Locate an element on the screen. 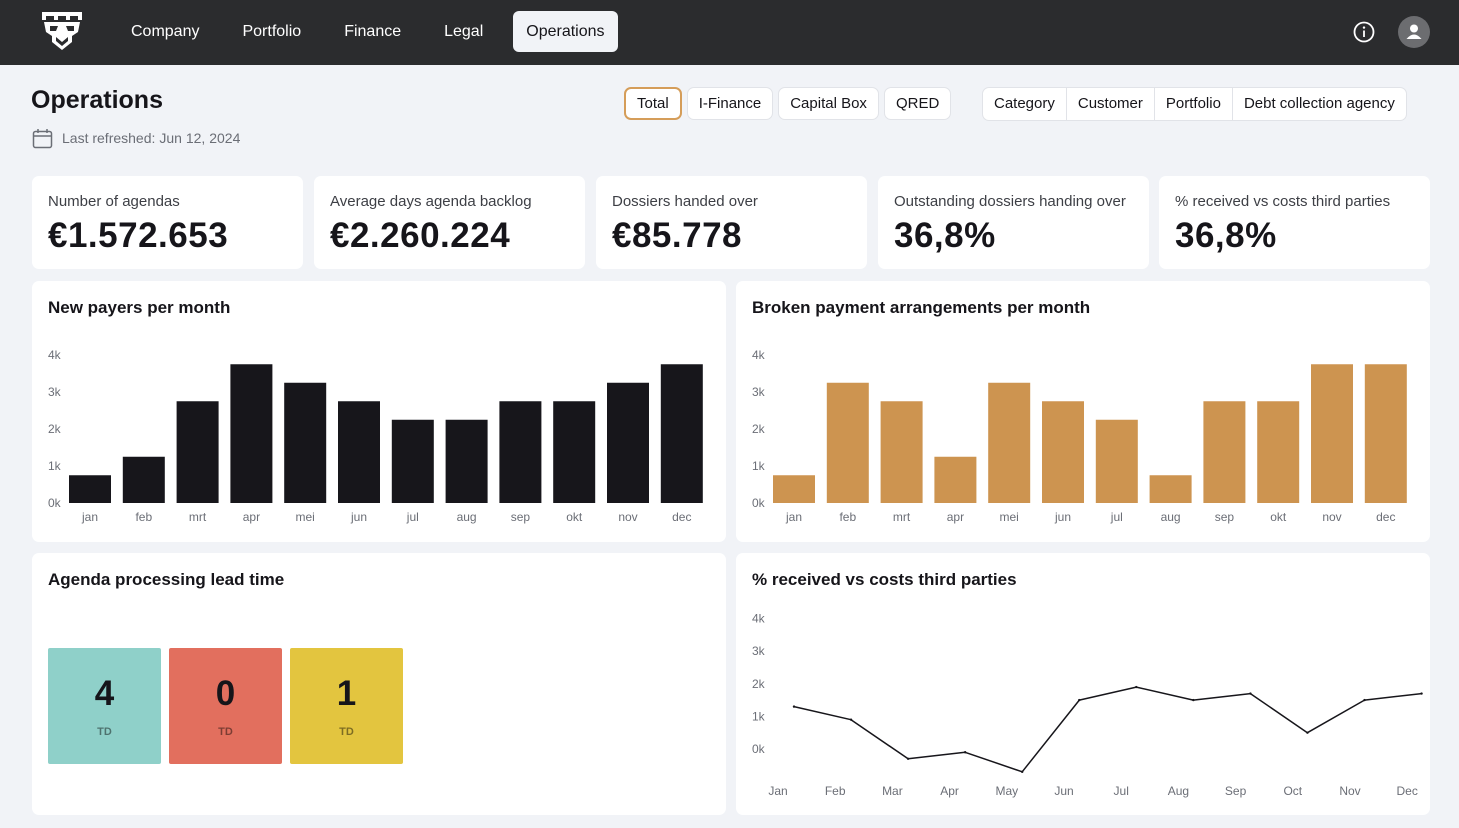 This screenshot has width=1459, height=828. tile-value: 1 is located at coordinates (346, 693).